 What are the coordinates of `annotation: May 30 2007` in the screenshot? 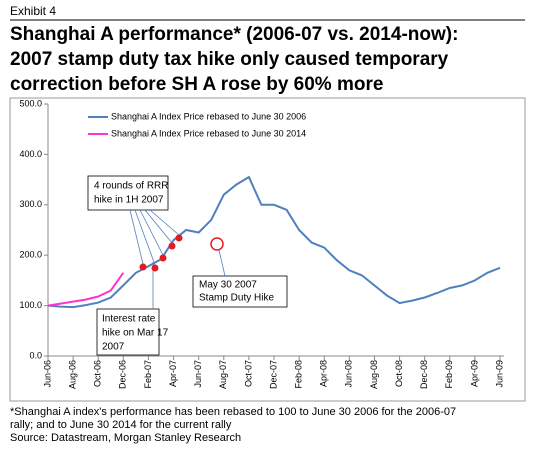 It's located at (228, 285).